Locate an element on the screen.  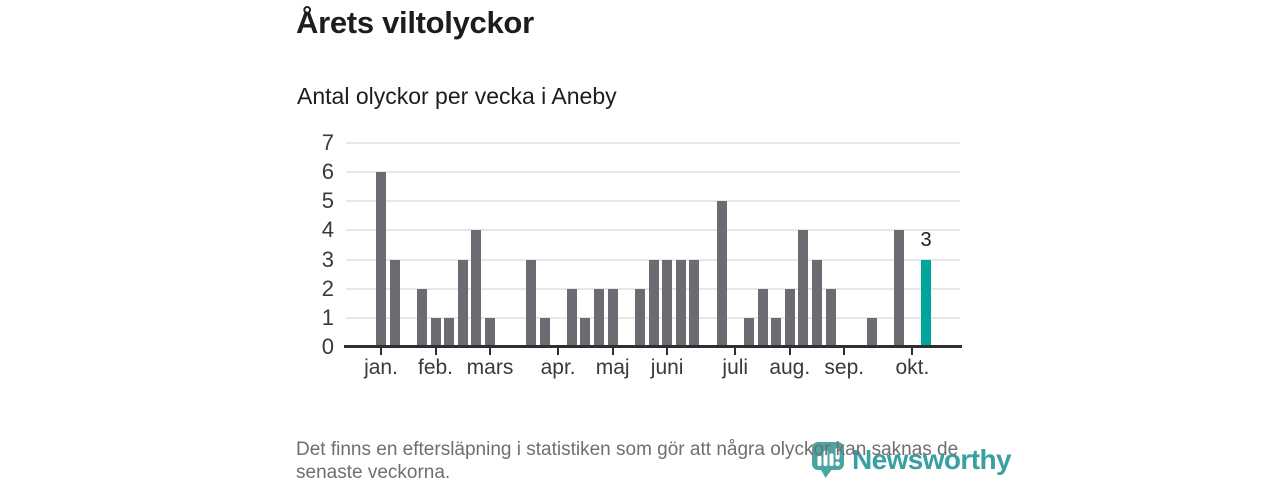
newsworthy-logo: Newsworthy is located at coordinates (911, 460).